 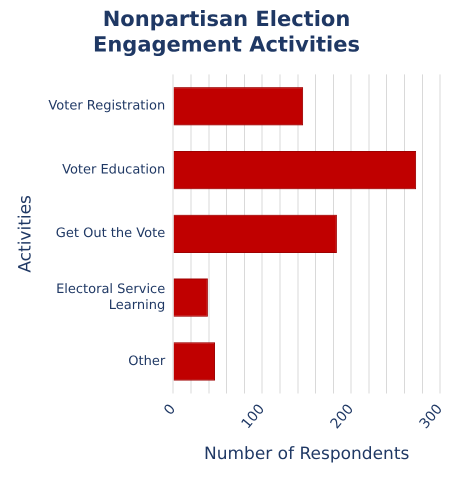 I want to click on x-axis-title: Number of Respondents, so click(x=307, y=454).